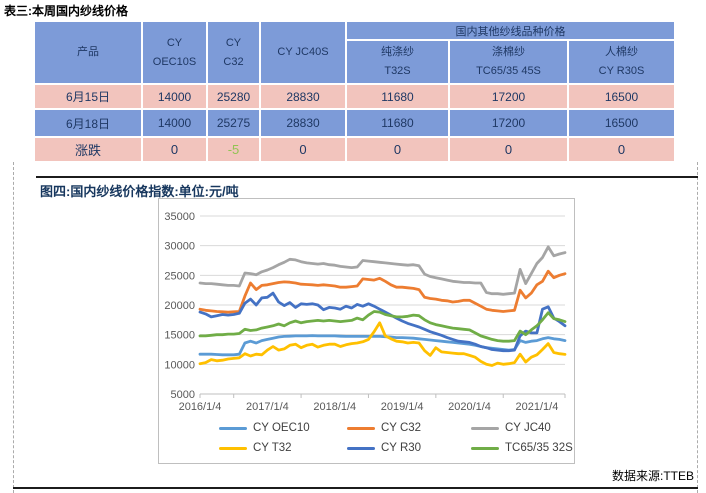  Describe the element at coordinates (179, 247) in the screenshot. I see `y-axis-tick-label: 30000` at that location.